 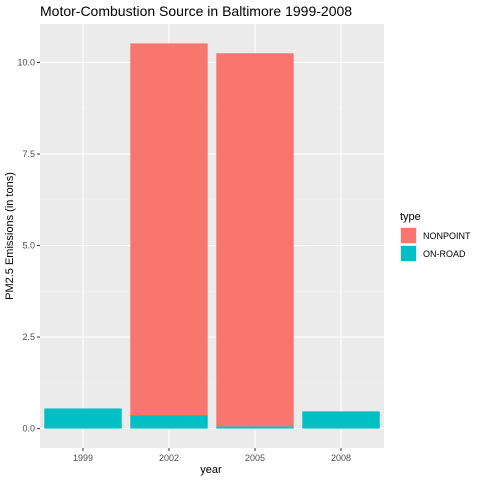 What do you see at coordinates (341, 420) in the screenshot?
I see `bar-on-road-2008` at bounding box center [341, 420].